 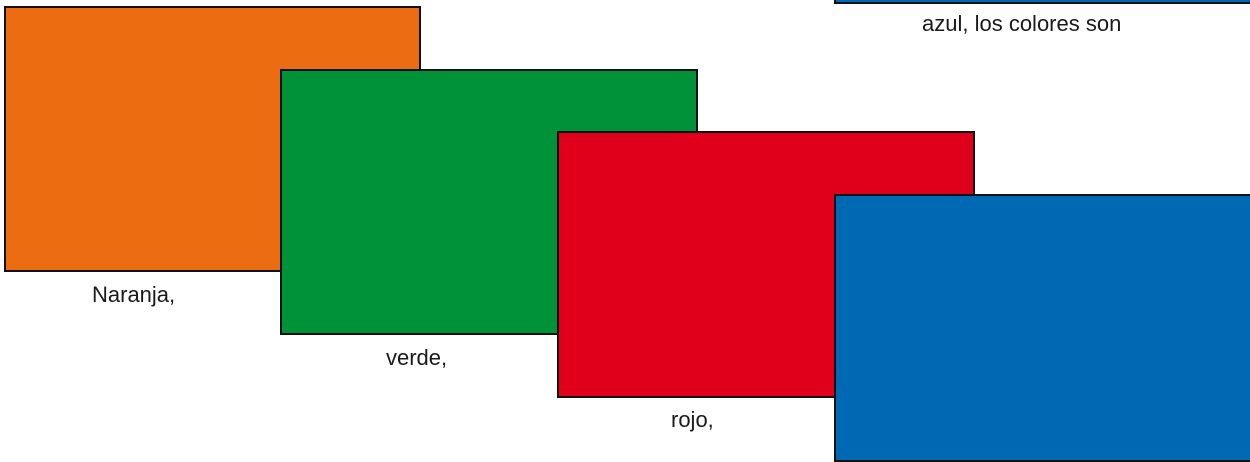 What do you see at coordinates (134, 294) in the screenshot?
I see `label-naranja: Naranja,` at bounding box center [134, 294].